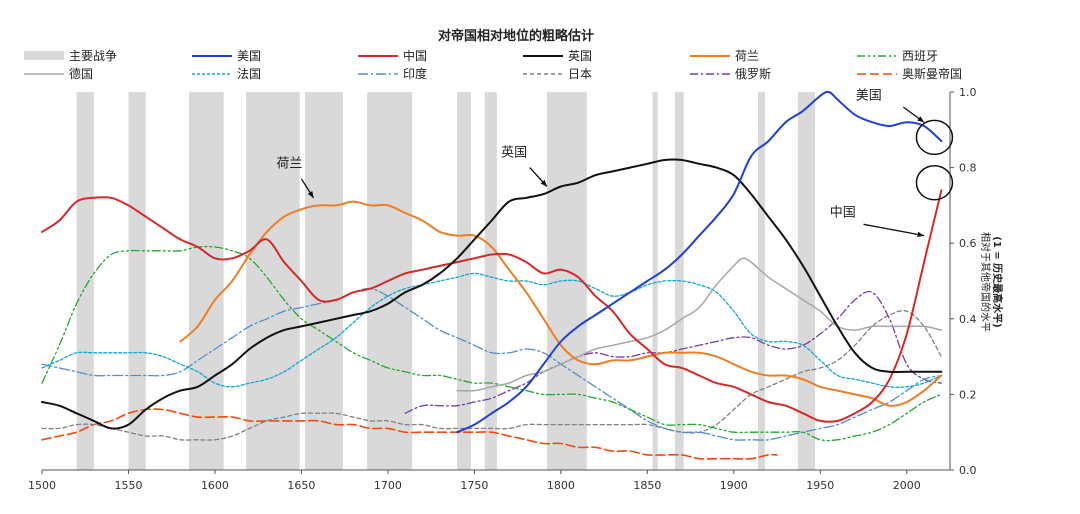  I want to click on series-line-e5a5a5e696afe69bbce5b89de59bbd, so click(409, 434).